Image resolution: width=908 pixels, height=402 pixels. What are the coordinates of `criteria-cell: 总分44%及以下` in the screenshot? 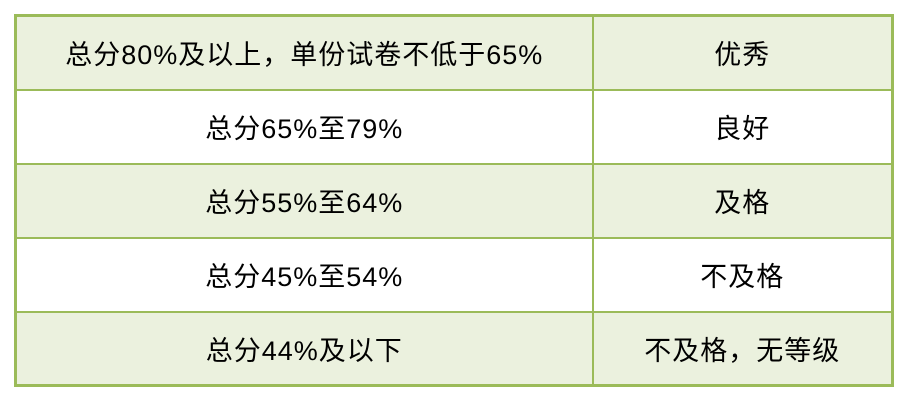 It's located at (304, 348).